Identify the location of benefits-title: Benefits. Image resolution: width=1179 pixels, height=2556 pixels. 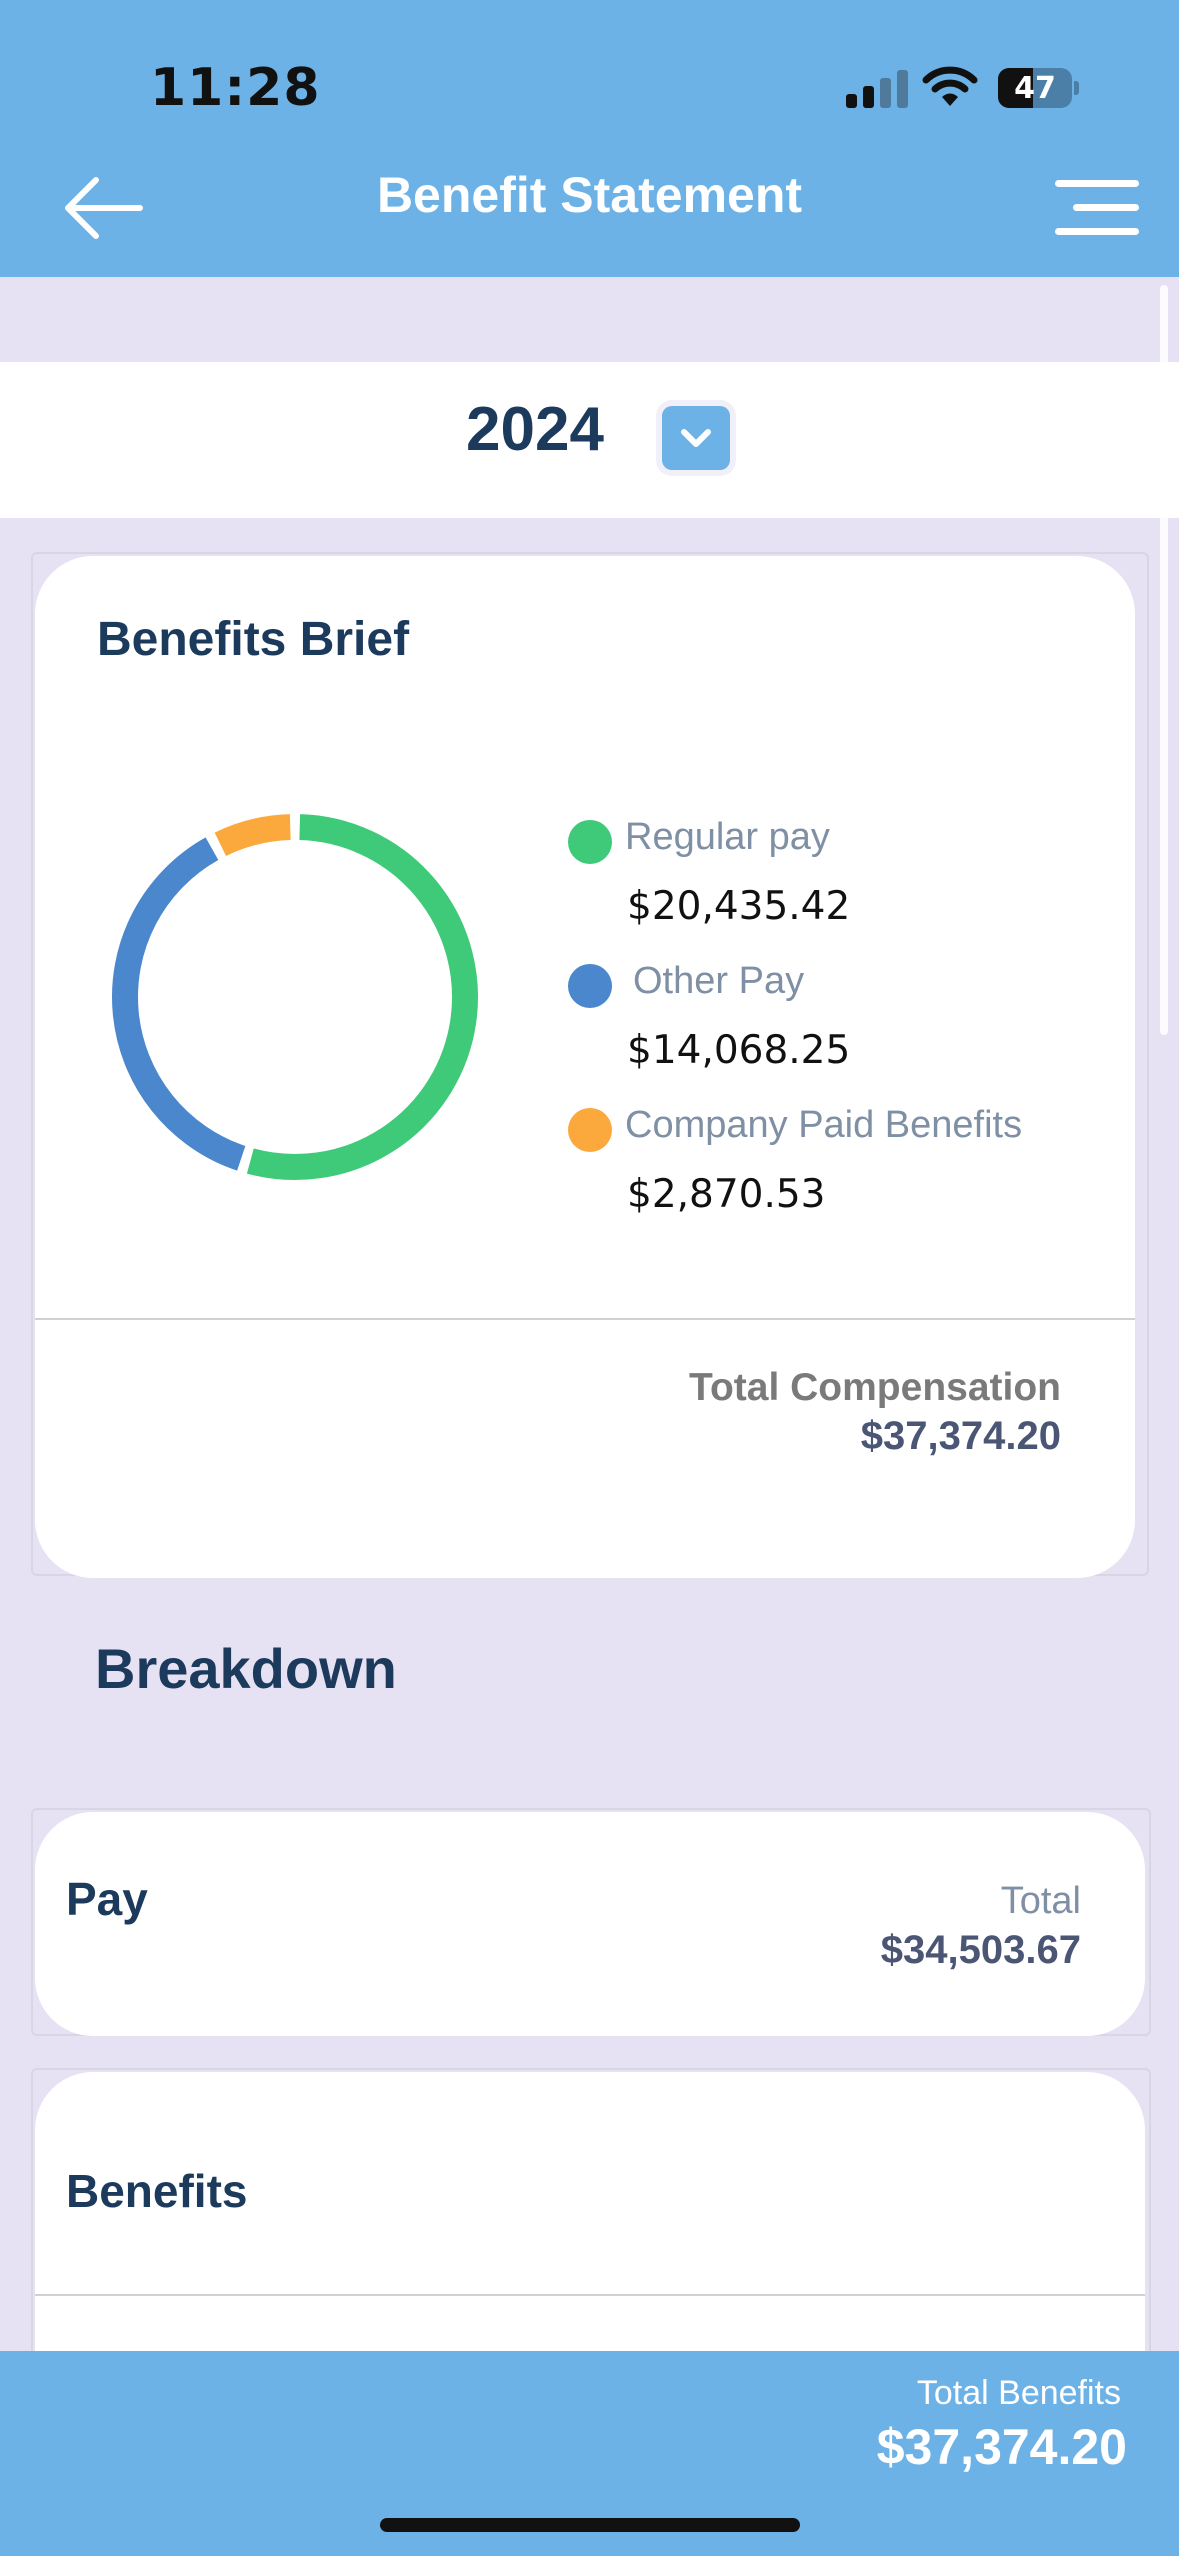
(157, 2191).